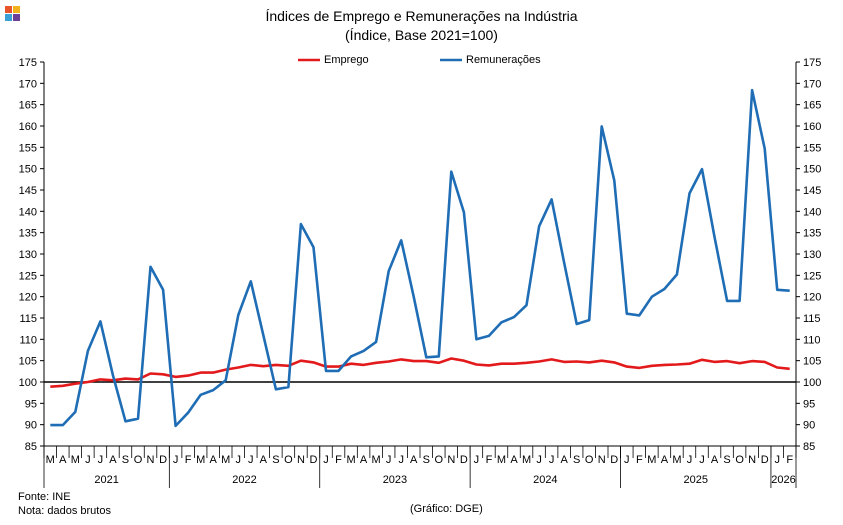  Describe the element at coordinates (812, 255) in the screenshot. I see `y-tick-label-right: 130` at that location.